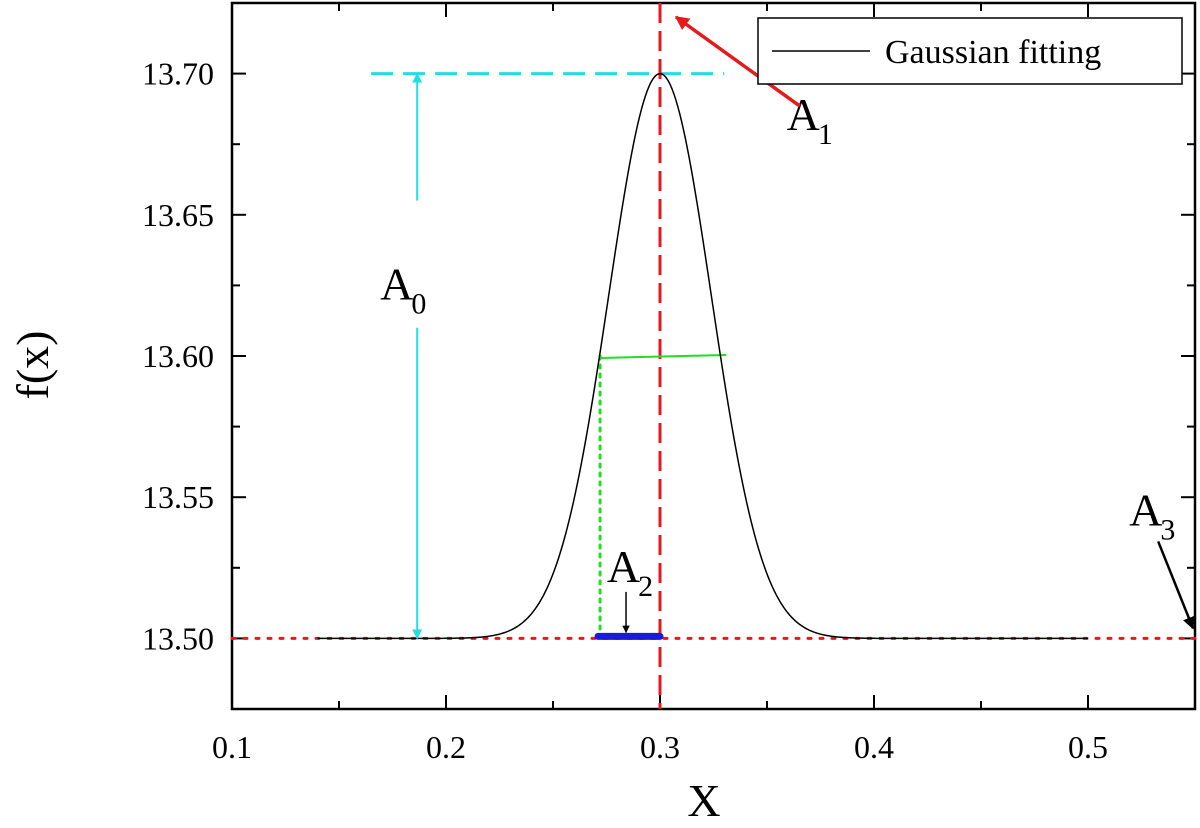  Describe the element at coordinates (32, 365) in the screenshot. I see `y-axis-title: f(x)` at that location.